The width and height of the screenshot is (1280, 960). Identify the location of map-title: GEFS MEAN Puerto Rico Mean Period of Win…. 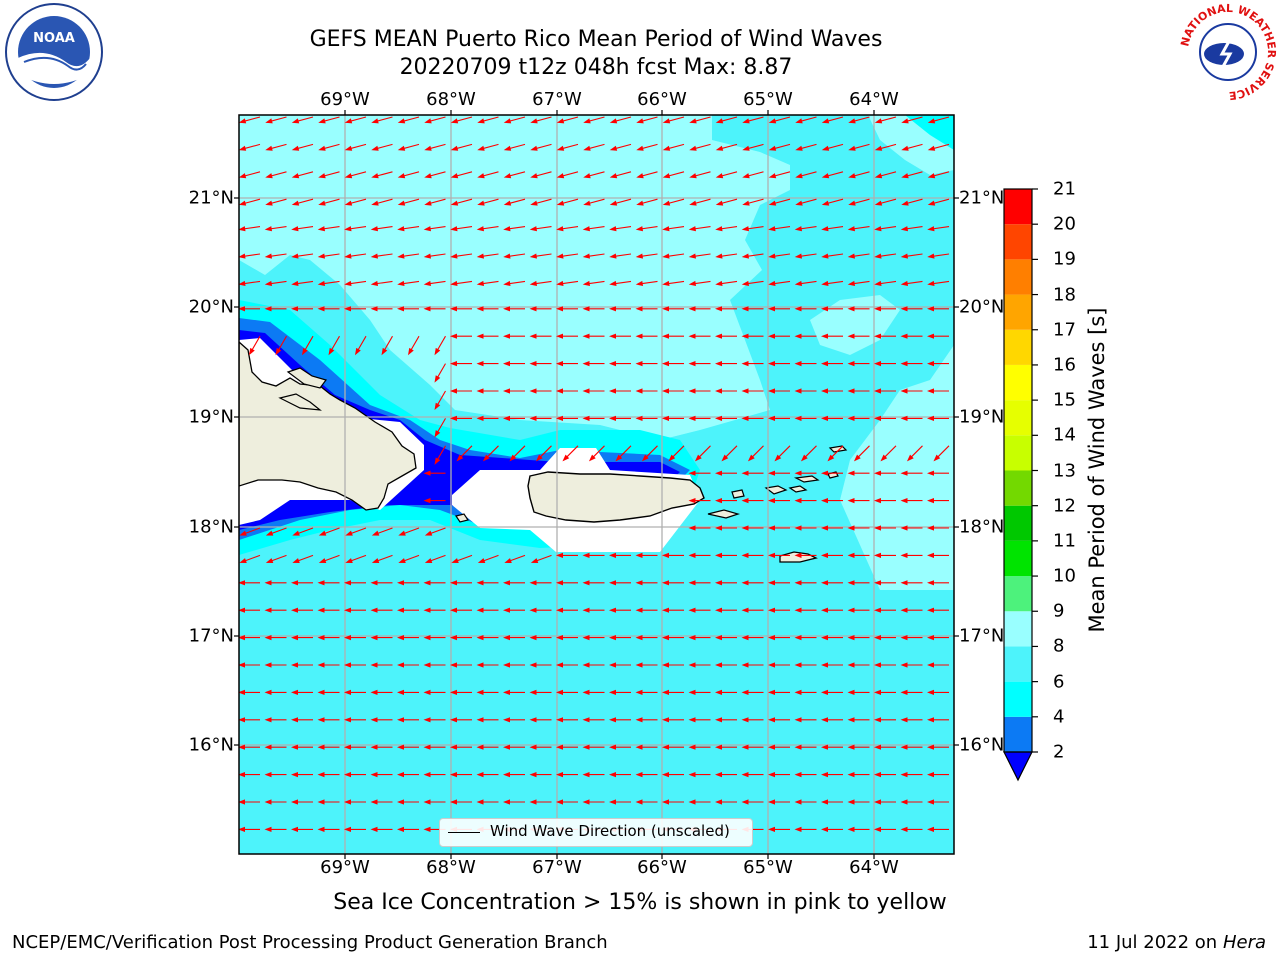
(596, 39).